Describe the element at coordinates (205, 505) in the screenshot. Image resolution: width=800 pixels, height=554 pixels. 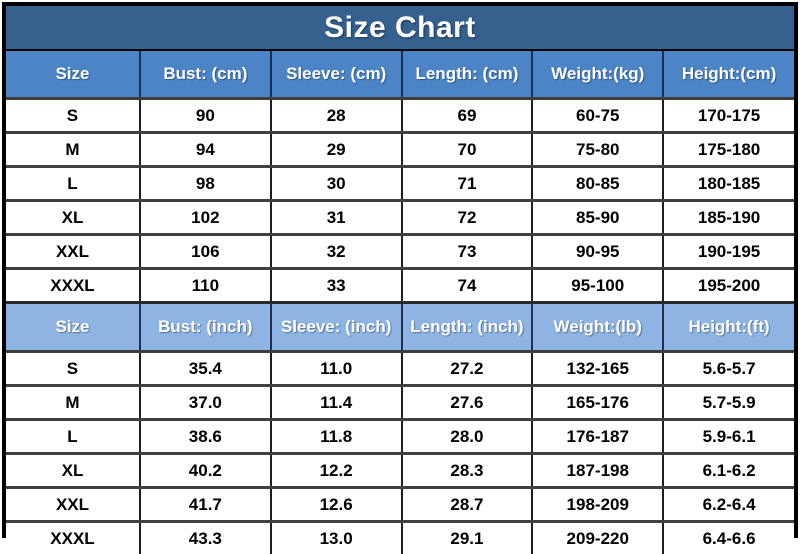
I see `value-cell: 41.7` at that location.